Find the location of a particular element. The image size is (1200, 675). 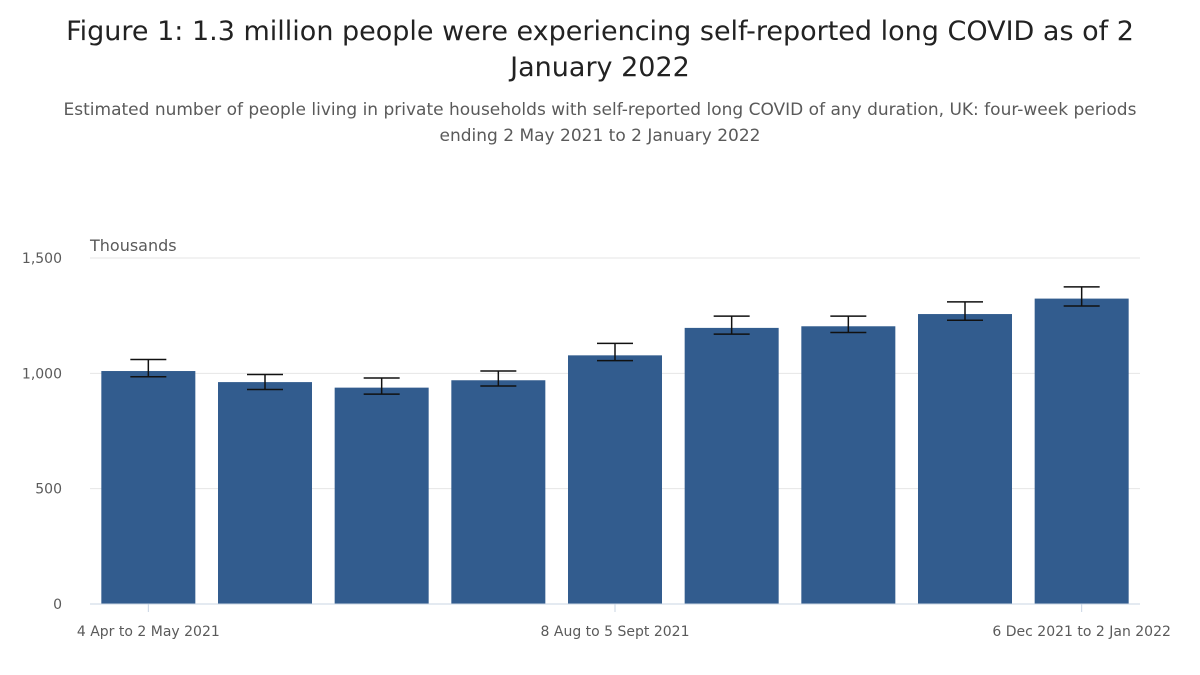

y-axis-label: Thousands is located at coordinates (133, 245).